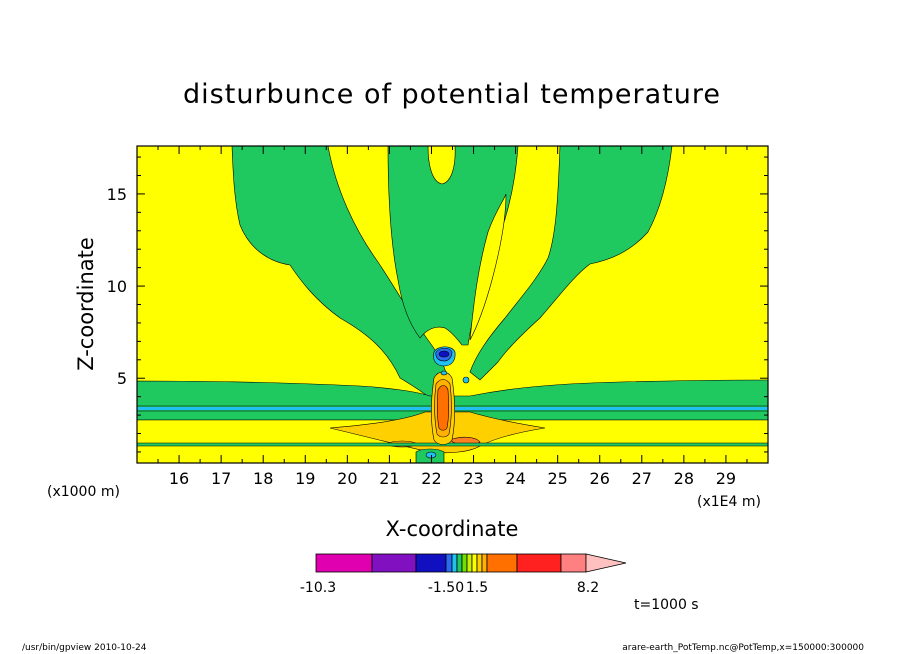  Describe the element at coordinates (444, 373) in the screenshot. I see `contour-cyan-small-blob` at that location.